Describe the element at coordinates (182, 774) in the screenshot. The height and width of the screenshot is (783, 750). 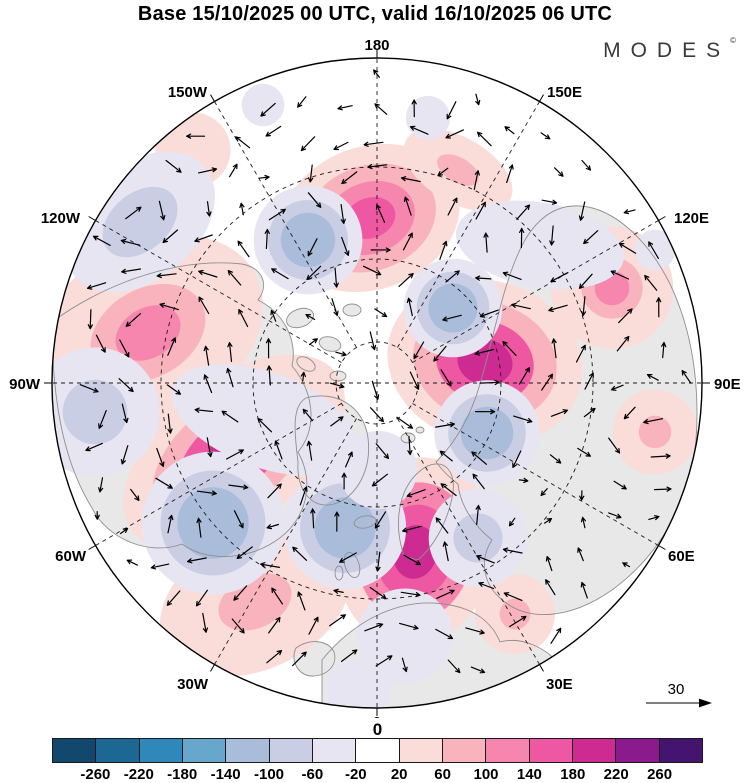
I see `colorbar-tick-label: -180` at that location.